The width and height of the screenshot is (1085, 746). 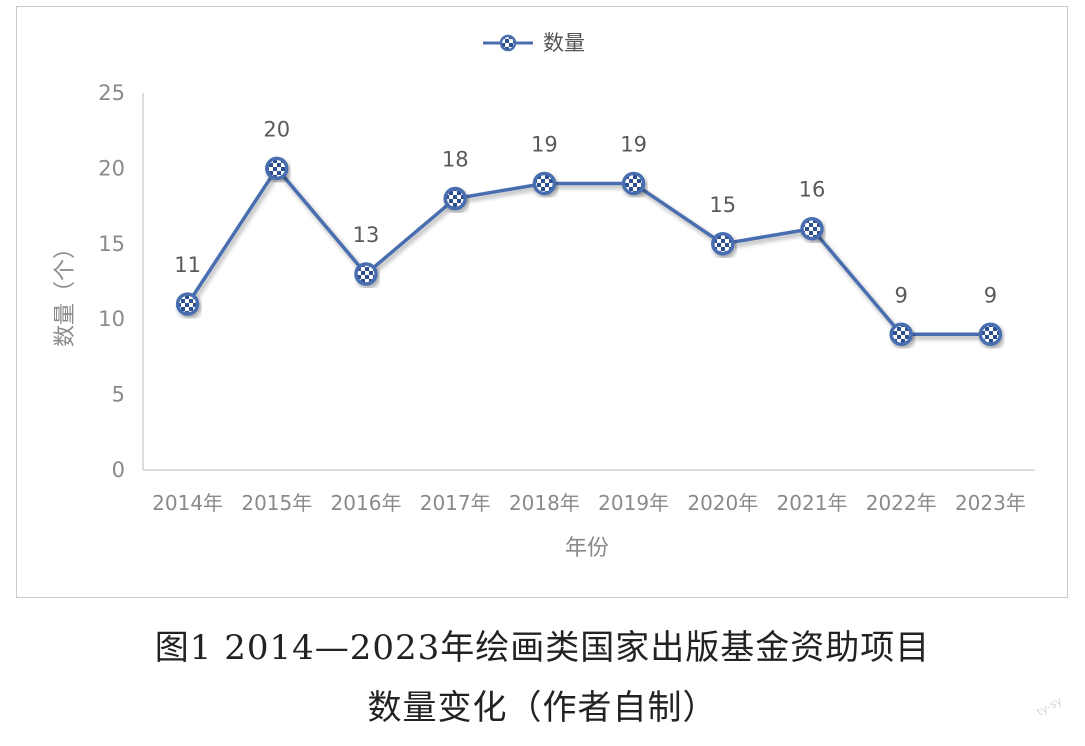 What do you see at coordinates (111, 168) in the screenshot?
I see `y-tick-label: 20` at bounding box center [111, 168].